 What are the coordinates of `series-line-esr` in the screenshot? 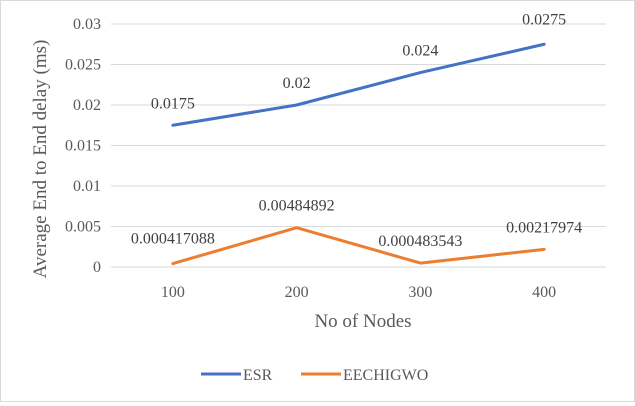 It's located at (358, 84).